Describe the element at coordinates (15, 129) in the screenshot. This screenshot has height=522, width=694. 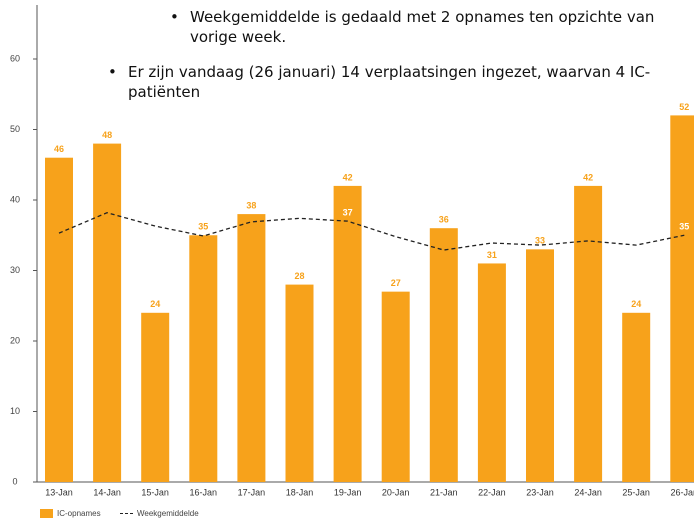
I see `y-tick-label: 50` at that location.